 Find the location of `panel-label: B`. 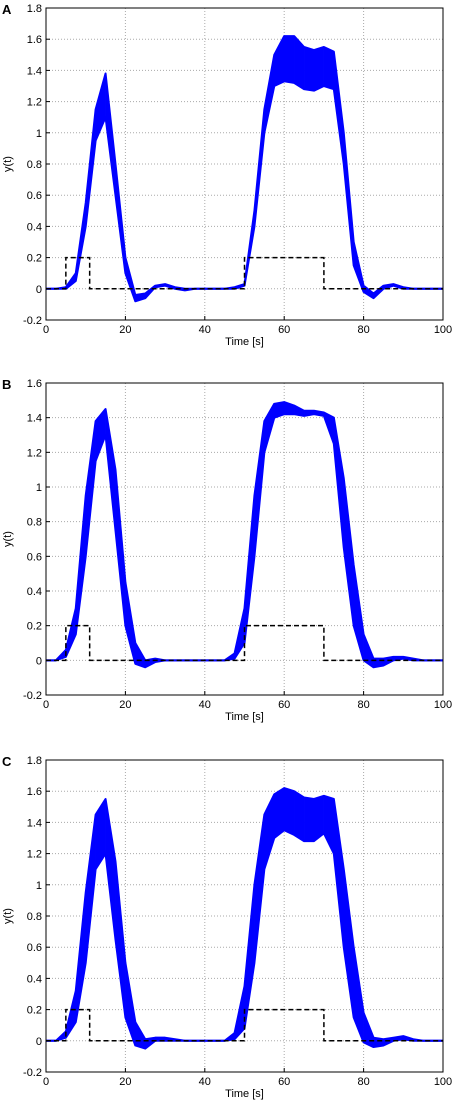

panel-label: B is located at coordinates (6, 384).